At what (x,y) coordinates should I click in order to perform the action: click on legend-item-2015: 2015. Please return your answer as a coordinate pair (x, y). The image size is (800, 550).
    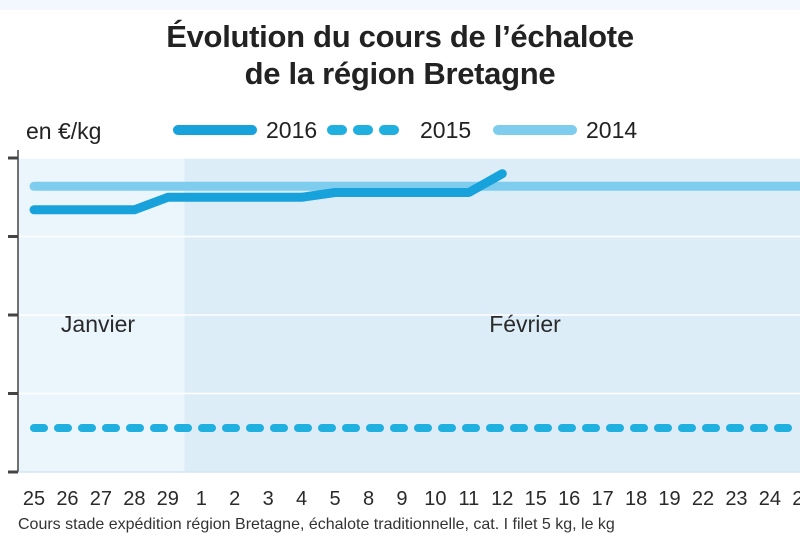
    Looking at the image, I should click on (398, 130).